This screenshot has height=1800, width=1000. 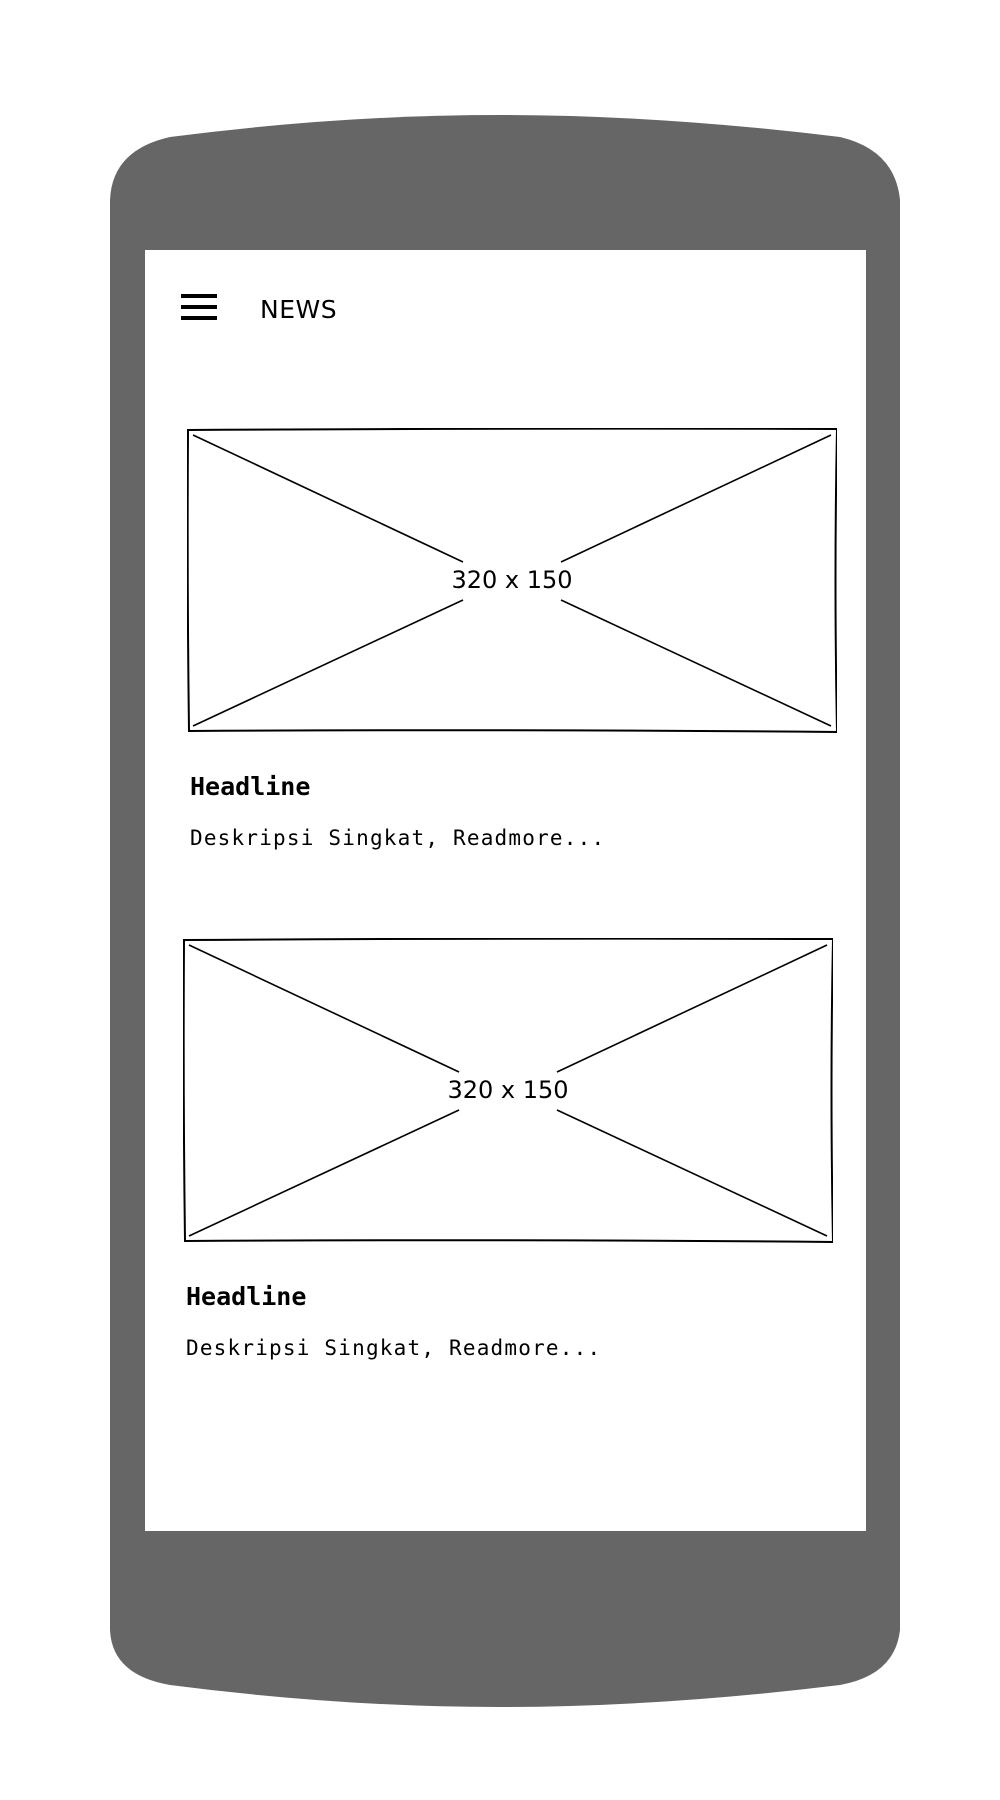 I want to click on app-bar: NEWS, so click(x=505, y=305).